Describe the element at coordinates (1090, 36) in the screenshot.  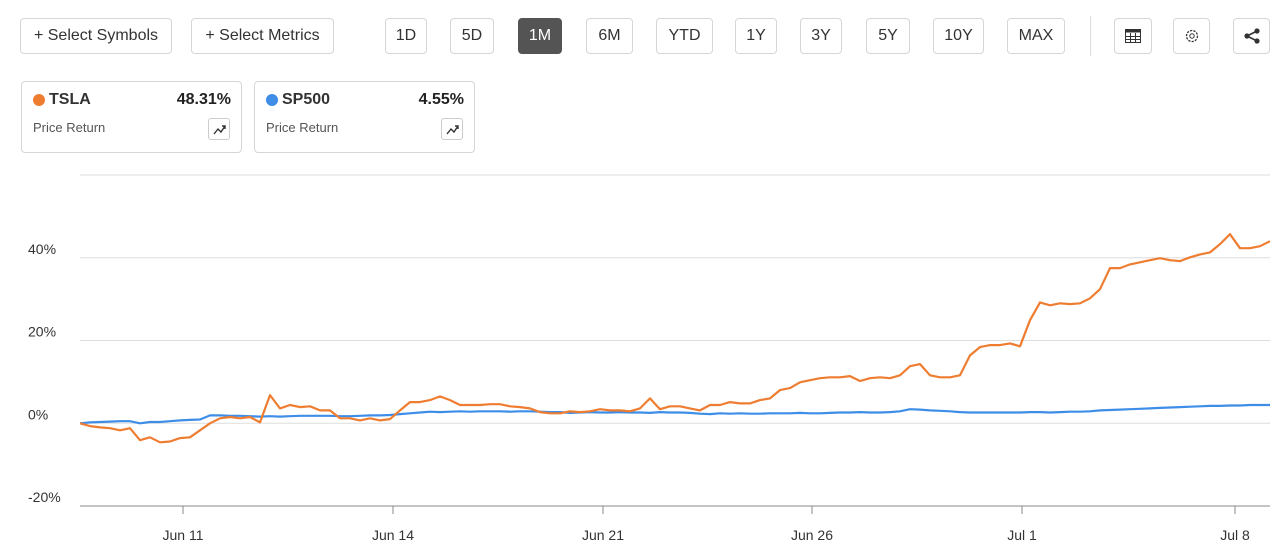
I see `divider` at that location.